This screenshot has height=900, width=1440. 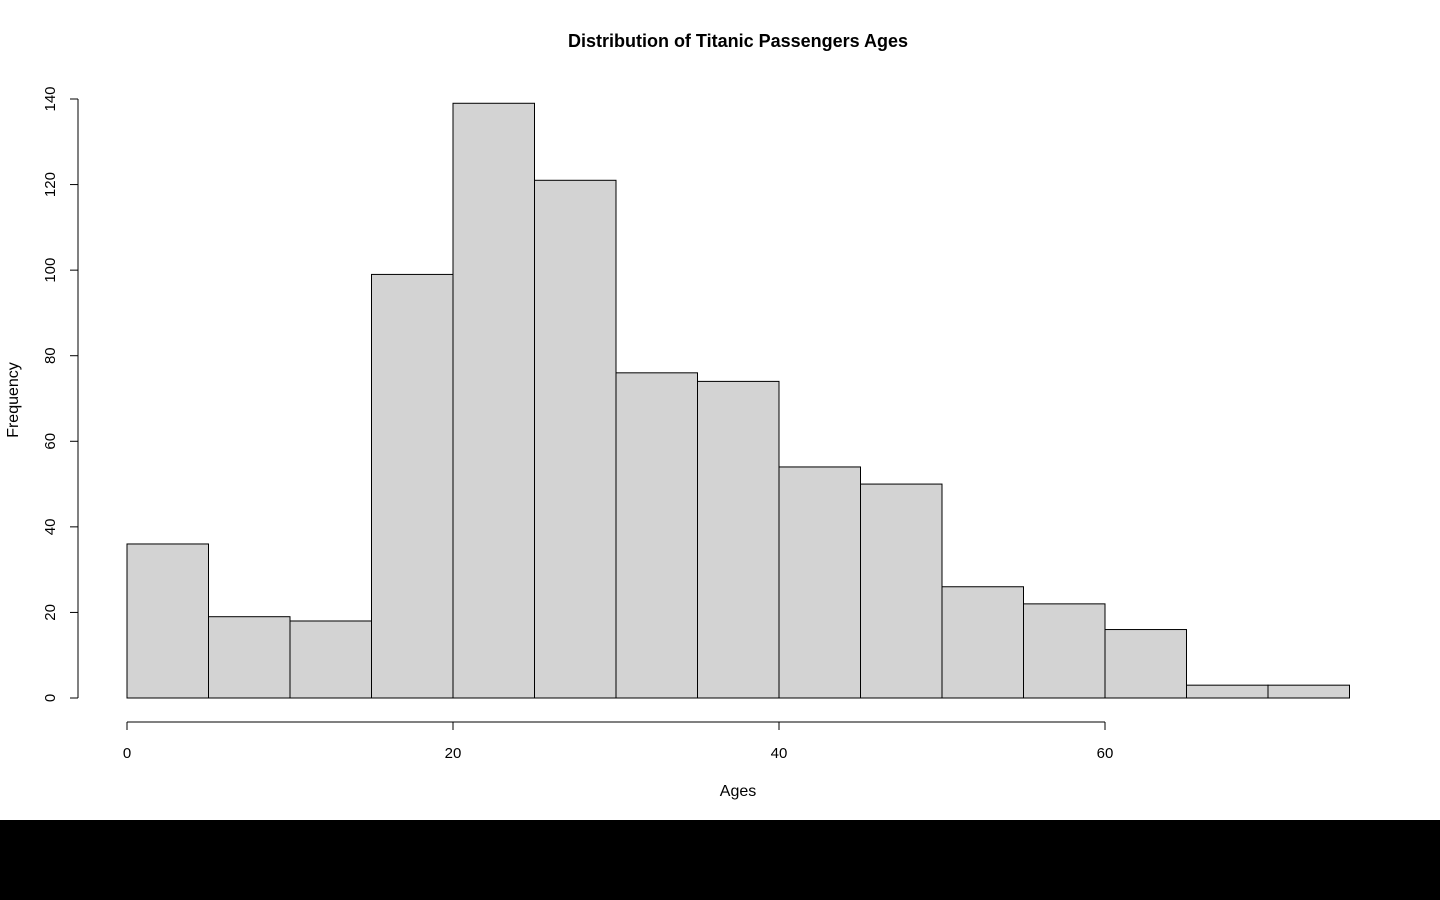 What do you see at coordinates (50, 98) in the screenshot?
I see `y-tick-label: 140` at bounding box center [50, 98].